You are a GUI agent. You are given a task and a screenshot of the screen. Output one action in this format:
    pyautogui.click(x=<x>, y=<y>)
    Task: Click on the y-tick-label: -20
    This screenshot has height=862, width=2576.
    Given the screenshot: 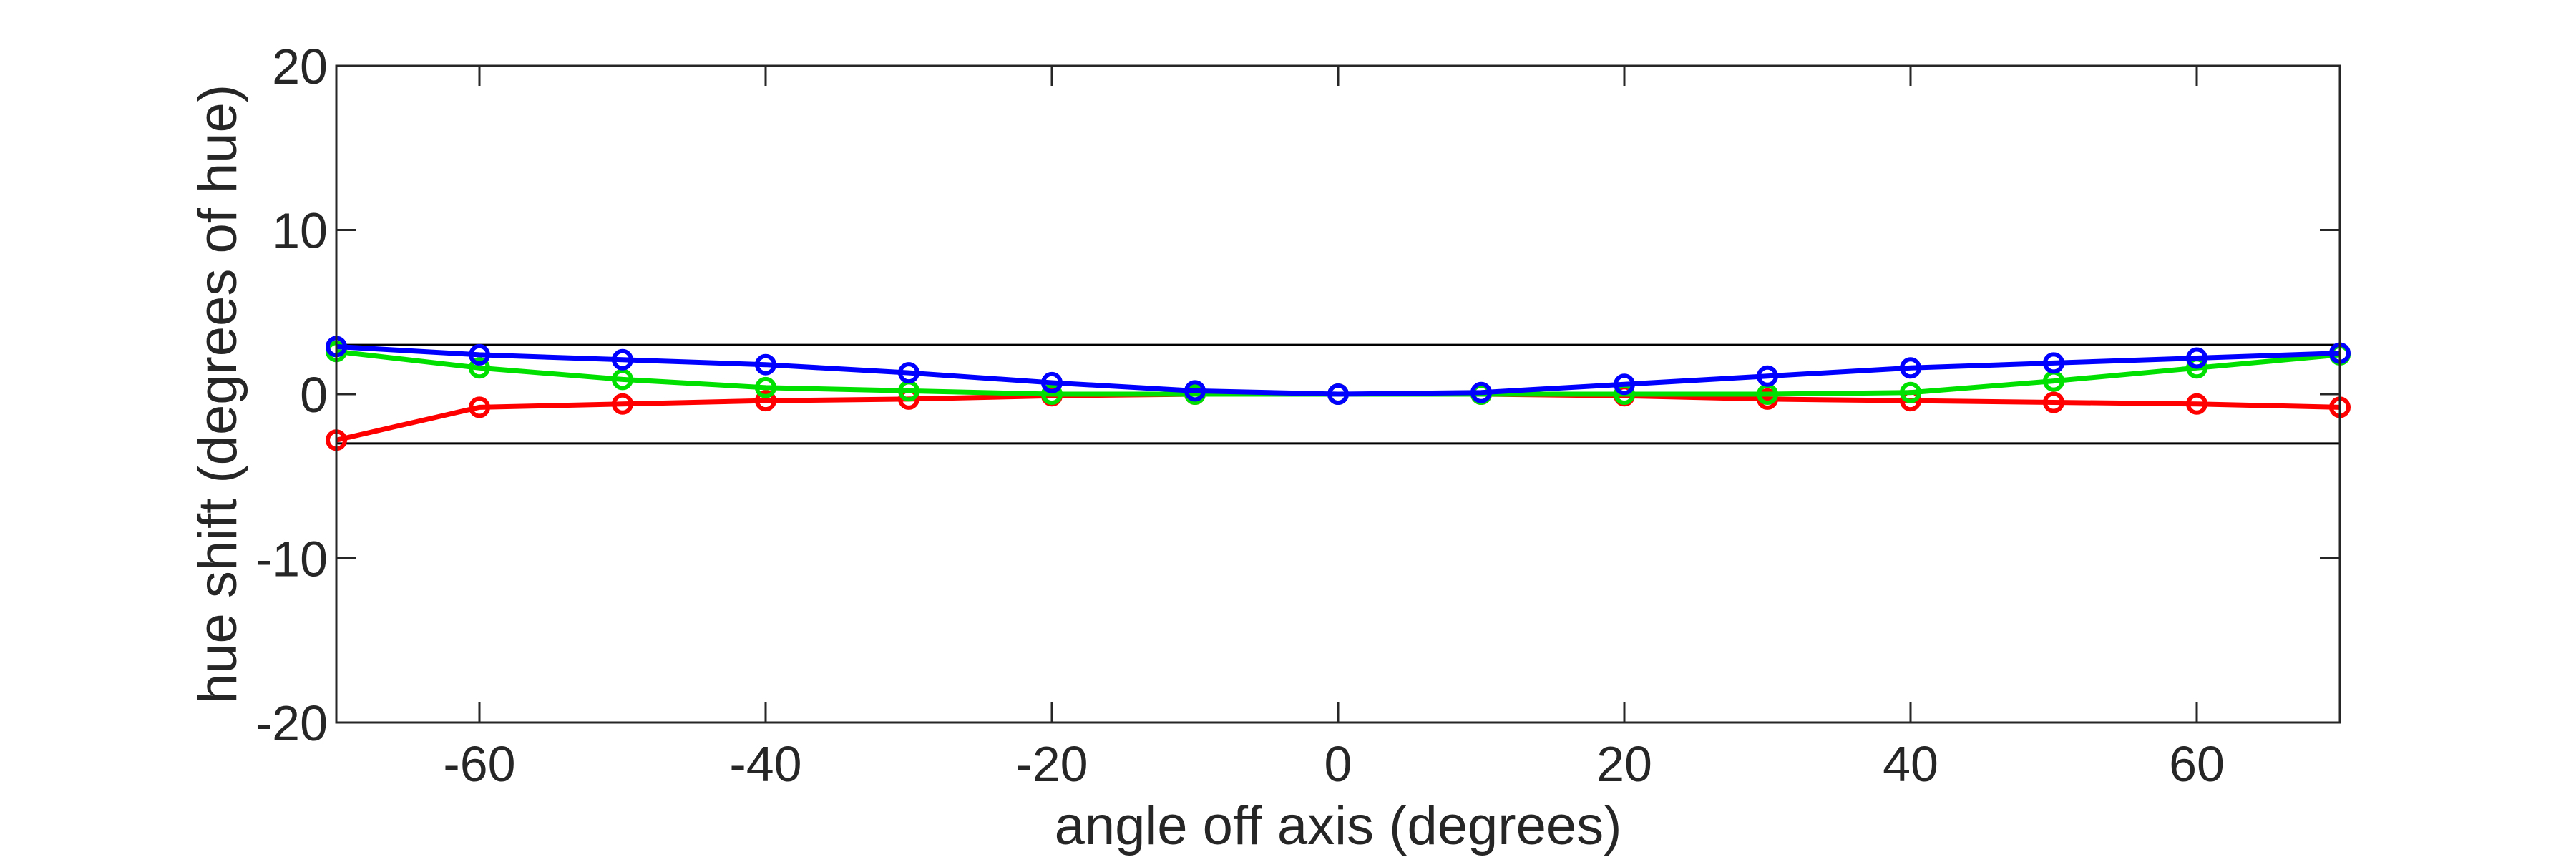 What is the action you would take?
    pyautogui.click(x=291, y=723)
    